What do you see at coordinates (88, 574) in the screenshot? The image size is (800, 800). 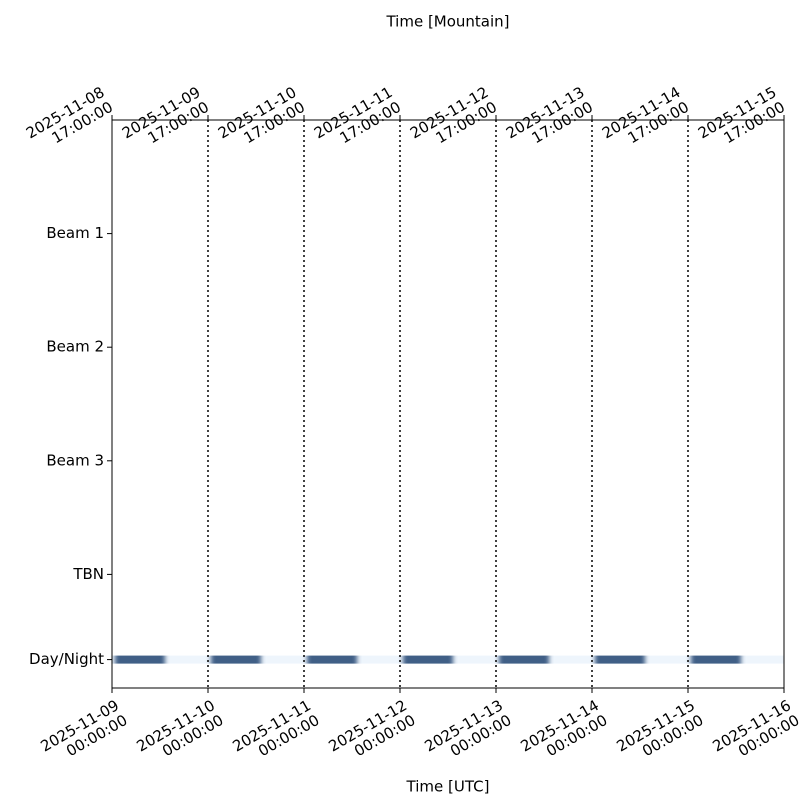 I see `y-tick-label: TBN` at bounding box center [88, 574].